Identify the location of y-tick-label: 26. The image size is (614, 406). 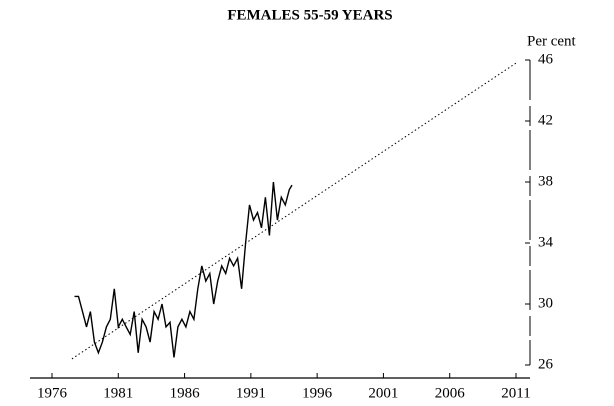
(546, 364).